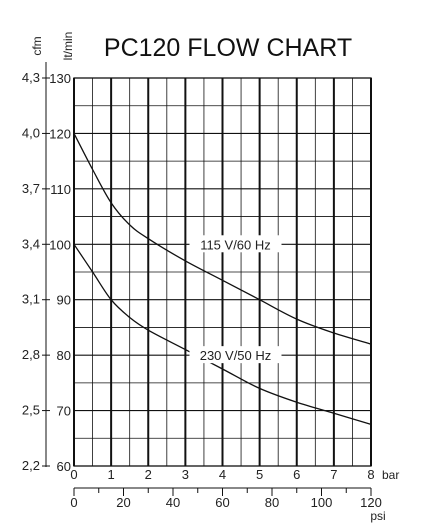 The width and height of the screenshot is (424, 530). What do you see at coordinates (31, 410) in the screenshot?
I see `cfm-tick-label: 2,5` at bounding box center [31, 410].